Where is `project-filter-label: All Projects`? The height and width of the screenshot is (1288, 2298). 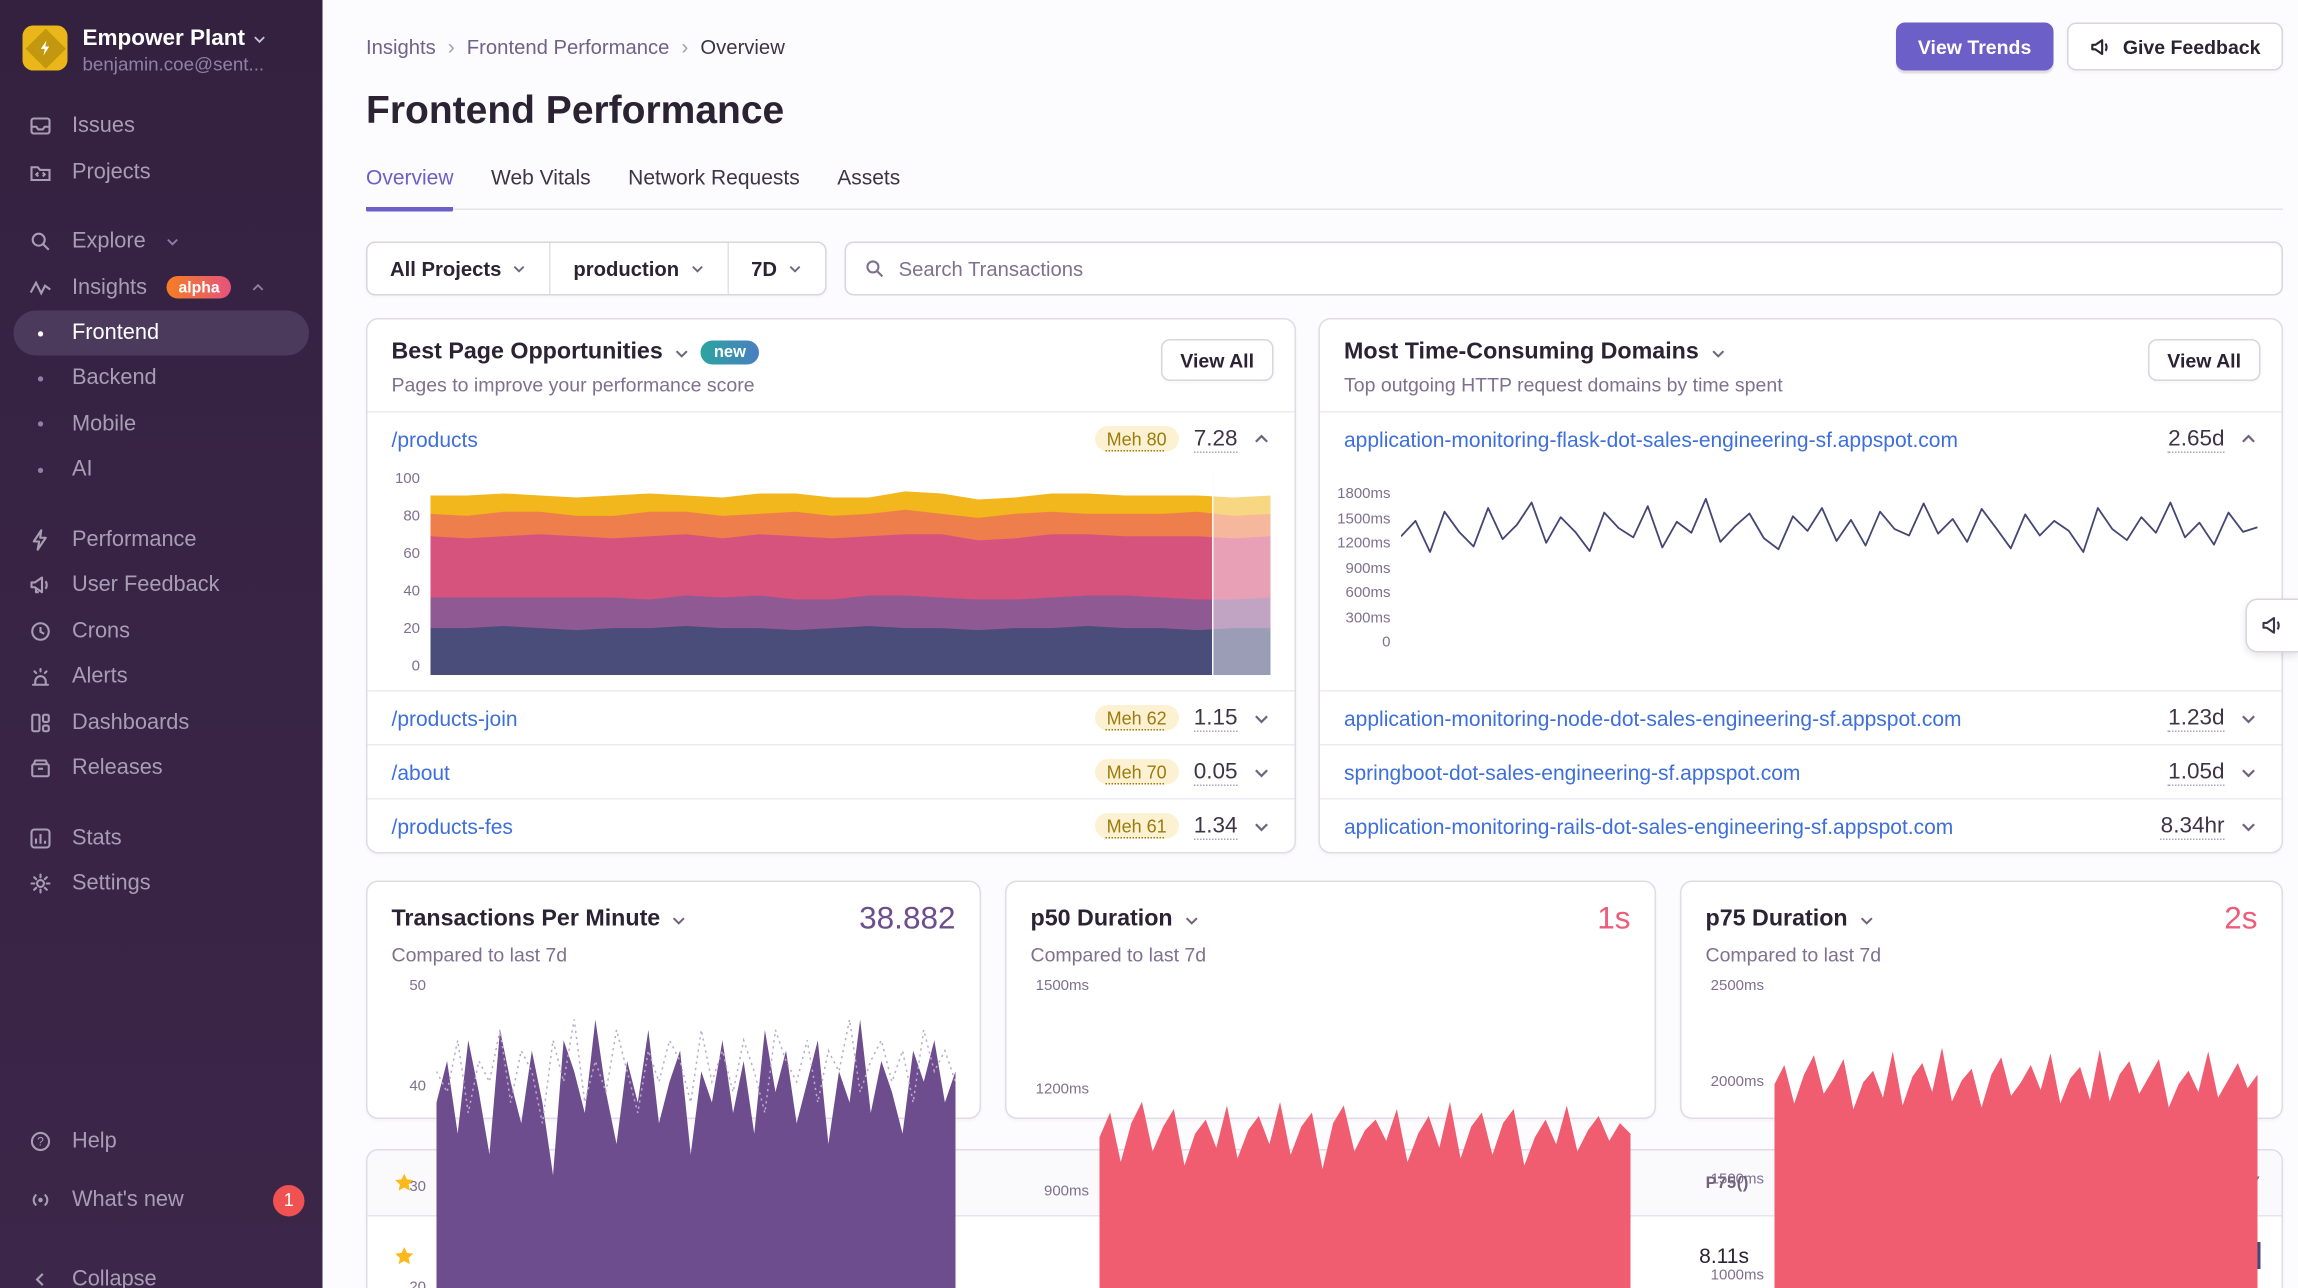 project-filter-label: All Projects is located at coordinates (446, 268).